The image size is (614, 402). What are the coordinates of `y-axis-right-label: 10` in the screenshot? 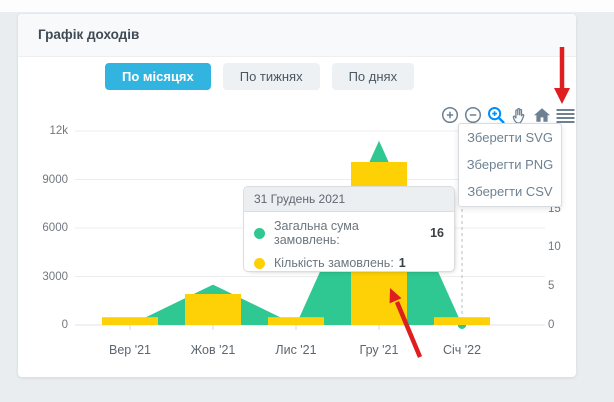 It's located at (554, 247).